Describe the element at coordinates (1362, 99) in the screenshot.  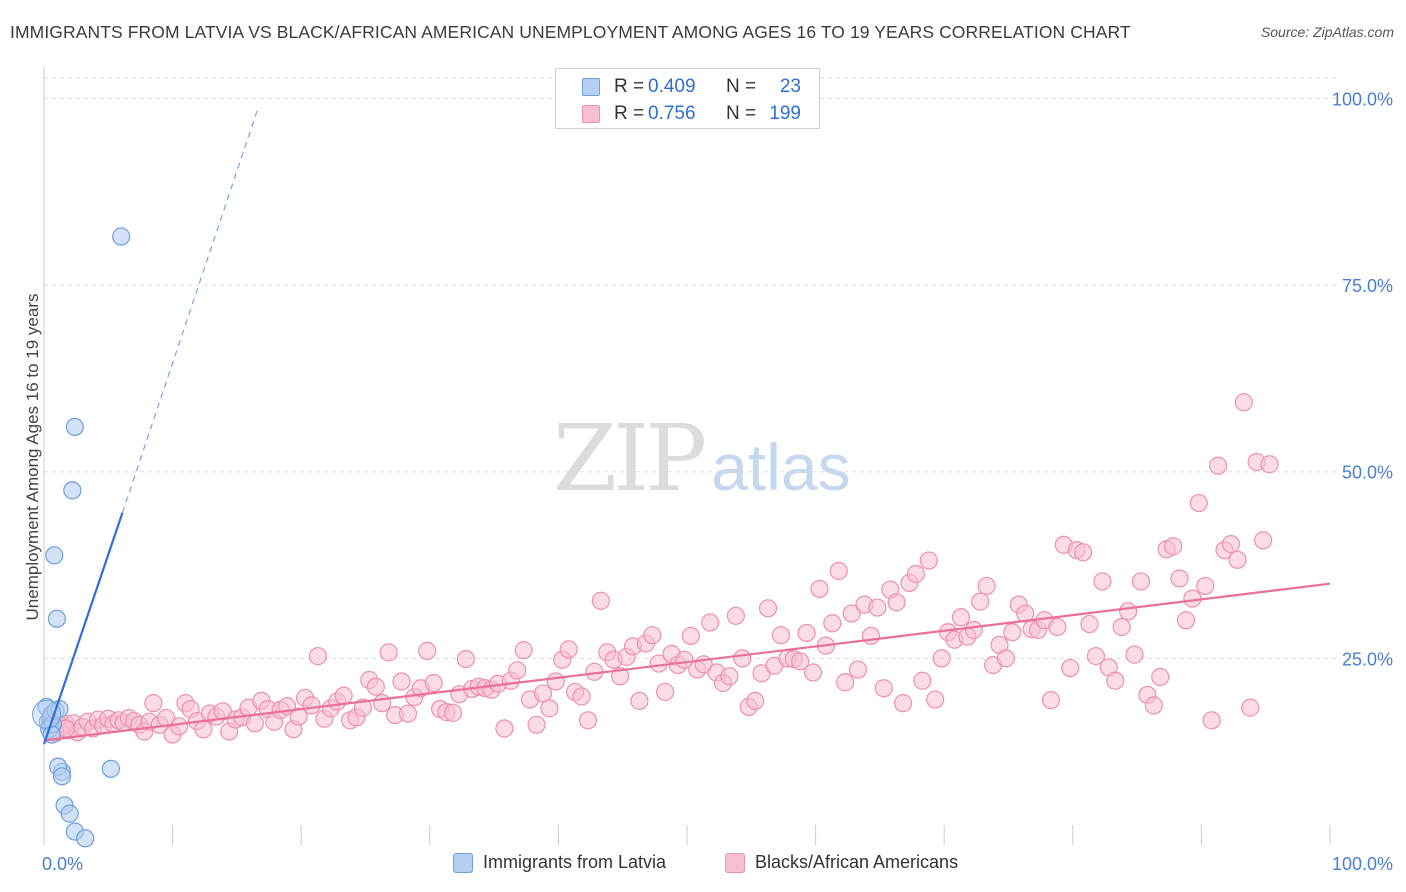
I see `y-tick-label: 100.0%` at that location.